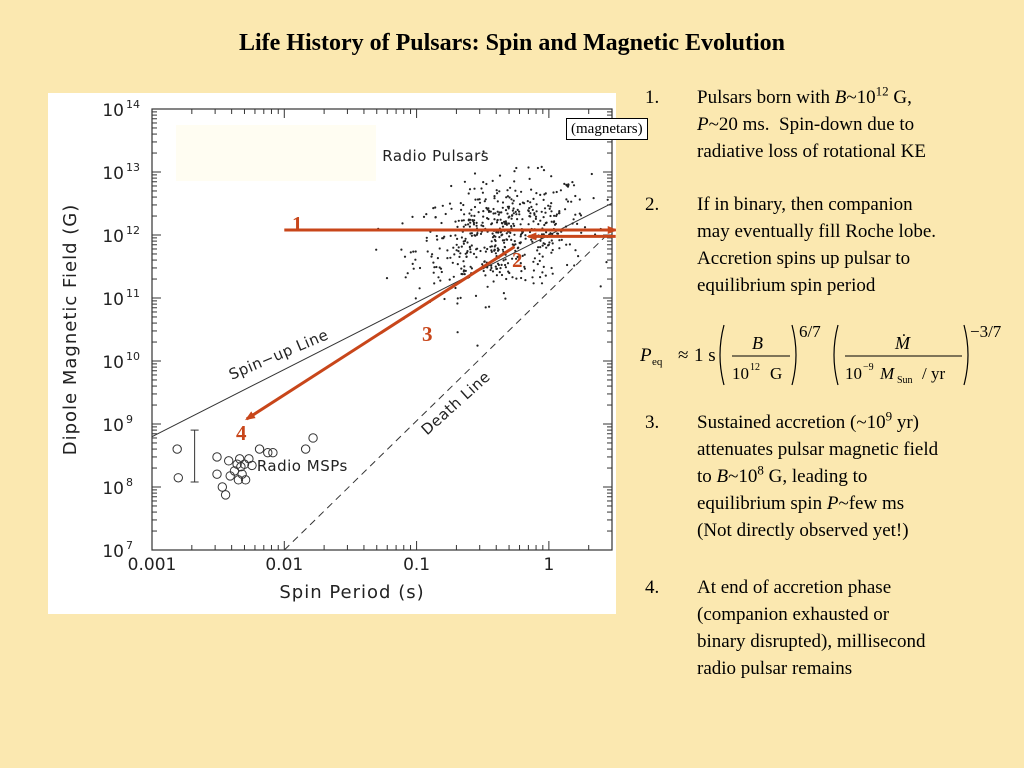  What do you see at coordinates (782, 474) in the screenshot?
I see `list-item-line: to B~108 G, leading to` at bounding box center [782, 474].